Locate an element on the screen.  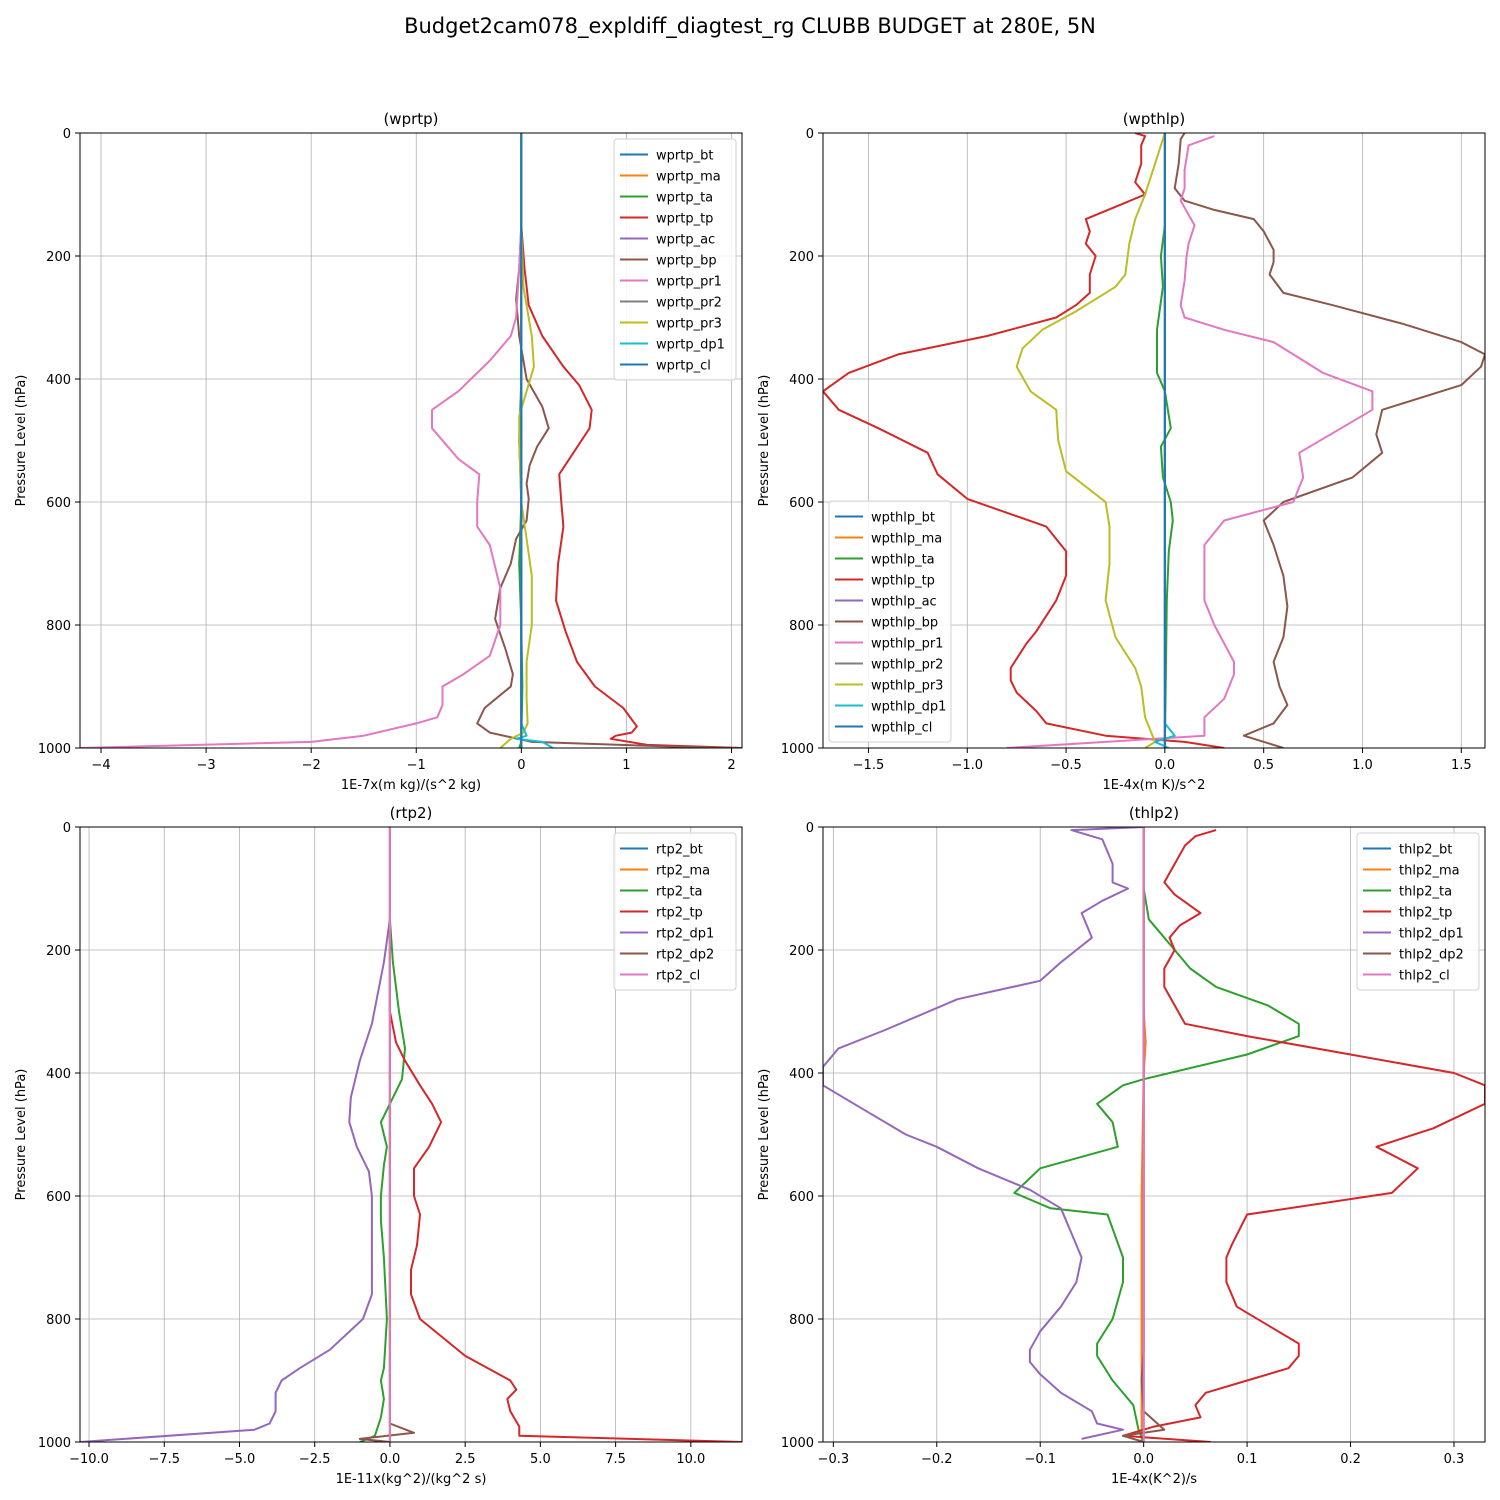
legend-label: wpthlp_cl is located at coordinates (901, 728).